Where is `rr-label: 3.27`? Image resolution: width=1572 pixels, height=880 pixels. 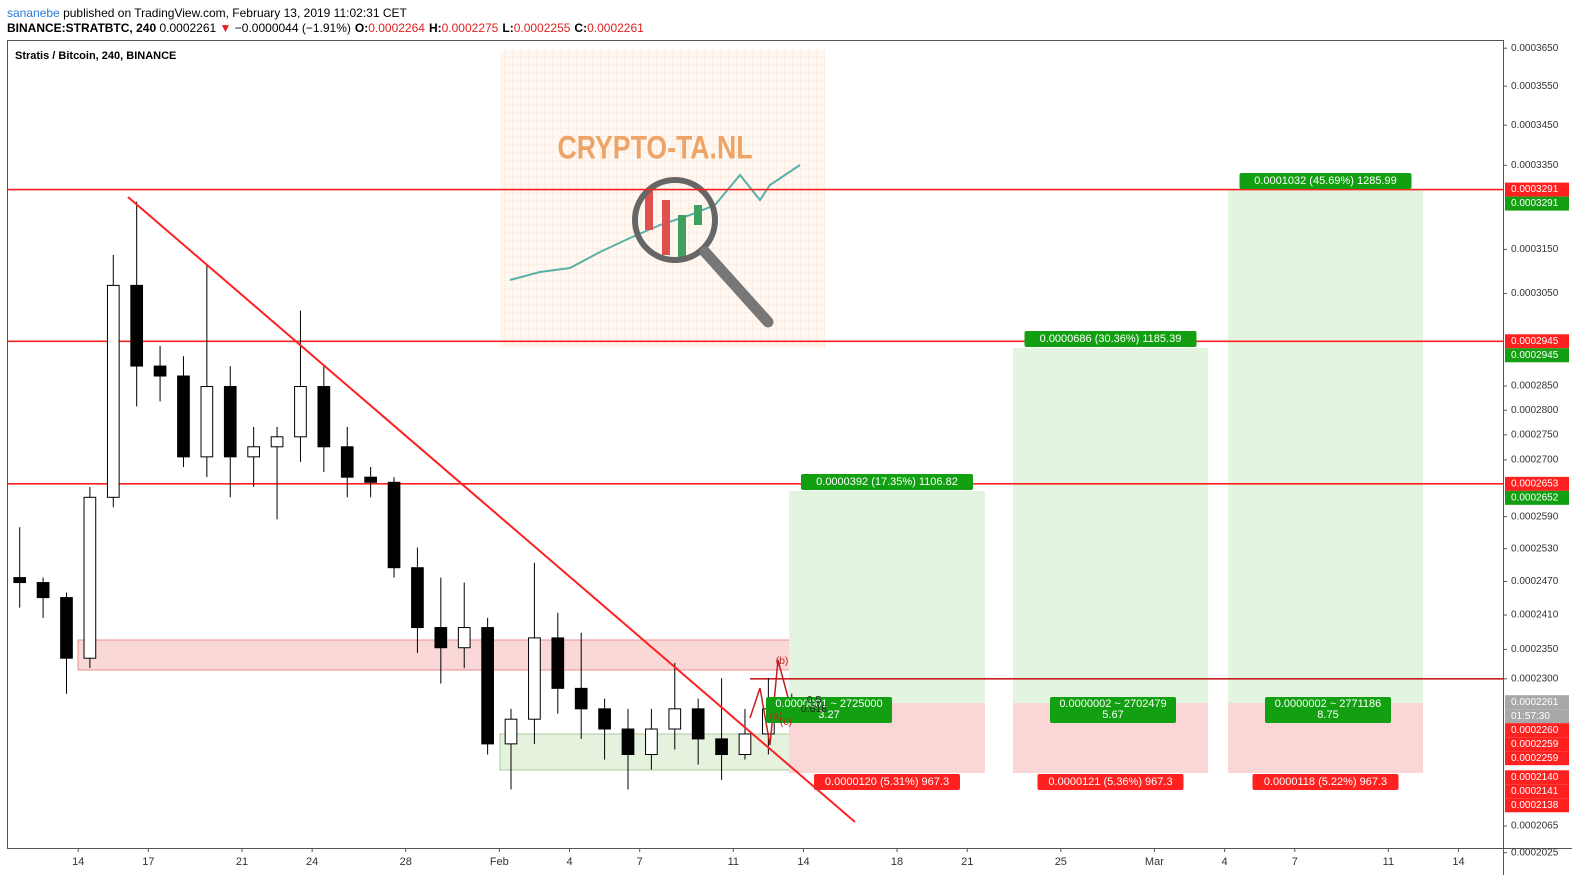 rr-label: 3.27 is located at coordinates (828, 715).